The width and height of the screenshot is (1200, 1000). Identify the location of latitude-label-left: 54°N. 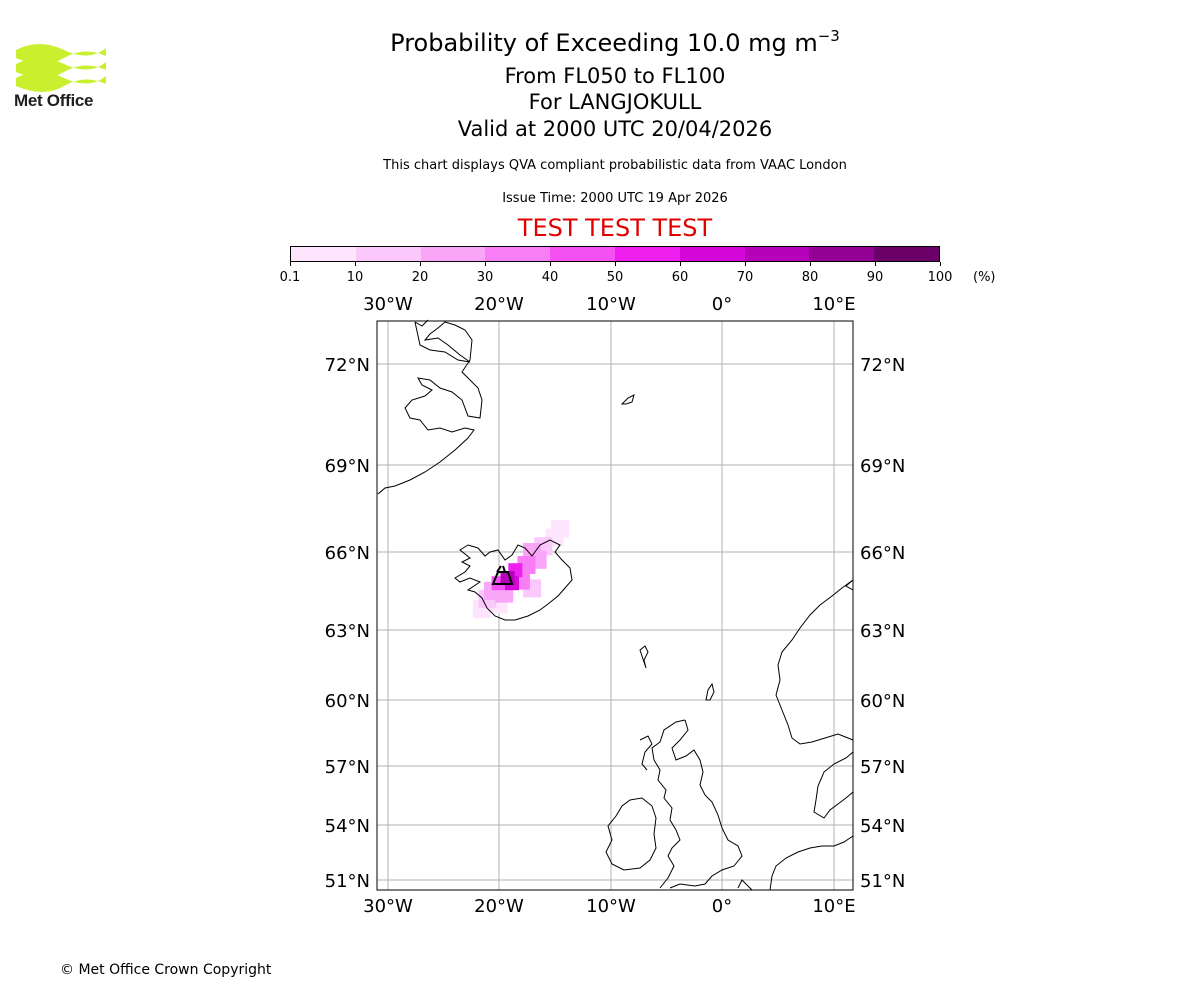
(347, 826).